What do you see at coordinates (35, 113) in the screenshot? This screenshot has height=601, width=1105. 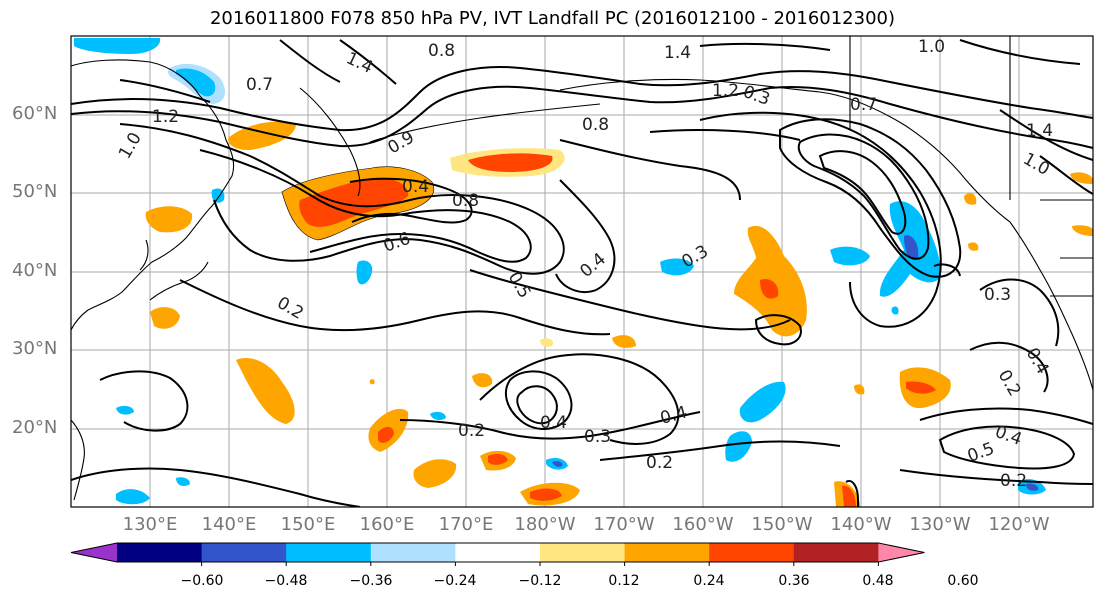 I see `lat-label: 60°N` at bounding box center [35, 113].